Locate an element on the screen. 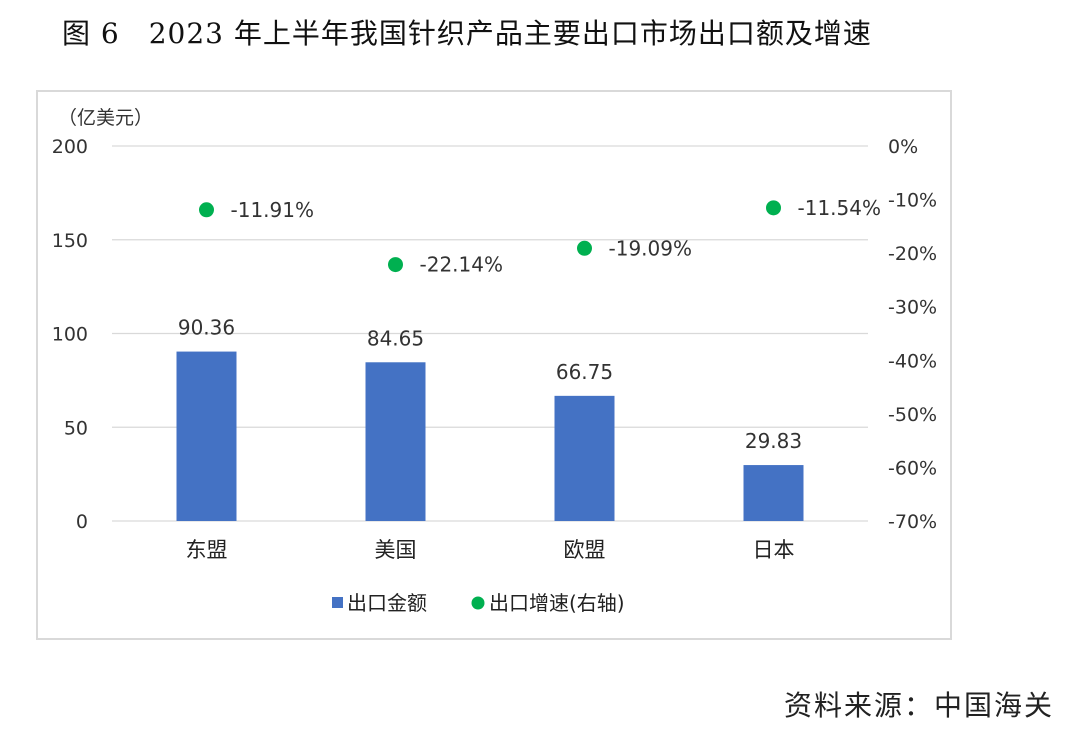  y-left-tick-label: 200 is located at coordinates (70, 147).